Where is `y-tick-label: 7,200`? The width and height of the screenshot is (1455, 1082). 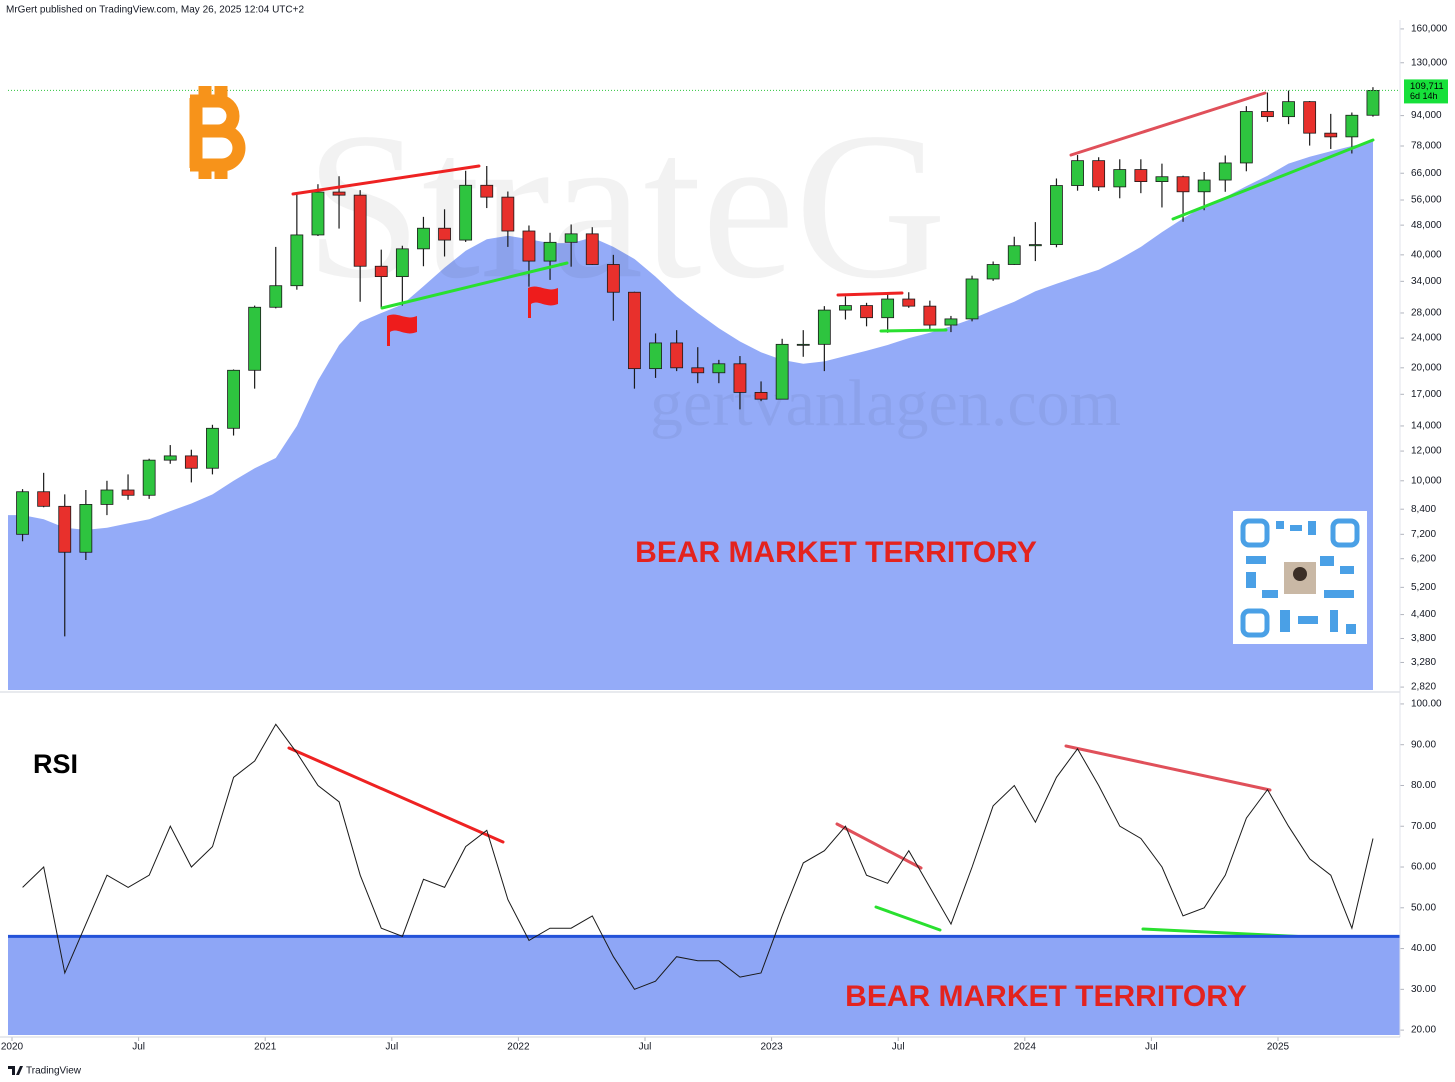
y-tick-label: 7,200 is located at coordinates (1423, 534).